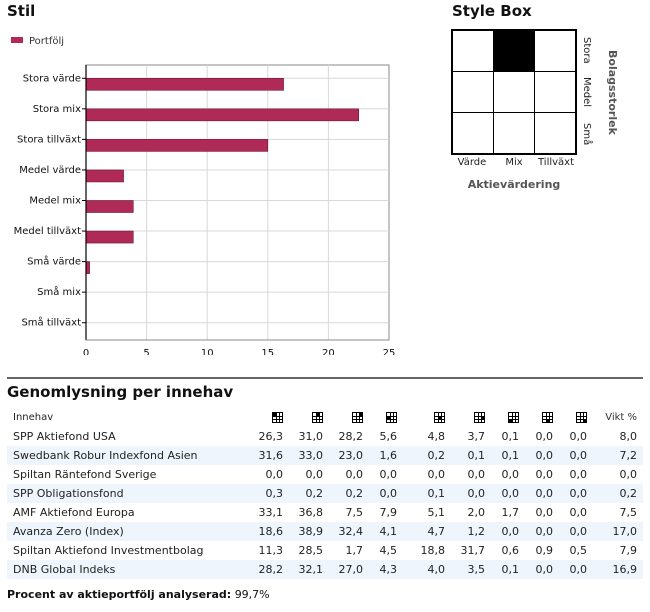 The width and height of the screenshot is (650, 612). What do you see at coordinates (109, 237) in the screenshot?
I see `bar-medel-tillväxt` at bounding box center [109, 237].